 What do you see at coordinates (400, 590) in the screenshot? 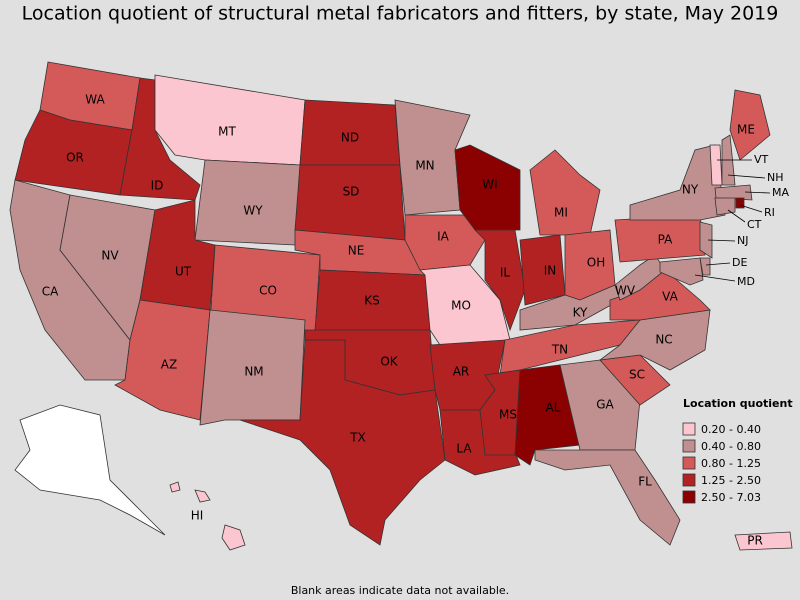
I see `footnote: Blank areas indicate data not available.` at bounding box center [400, 590].